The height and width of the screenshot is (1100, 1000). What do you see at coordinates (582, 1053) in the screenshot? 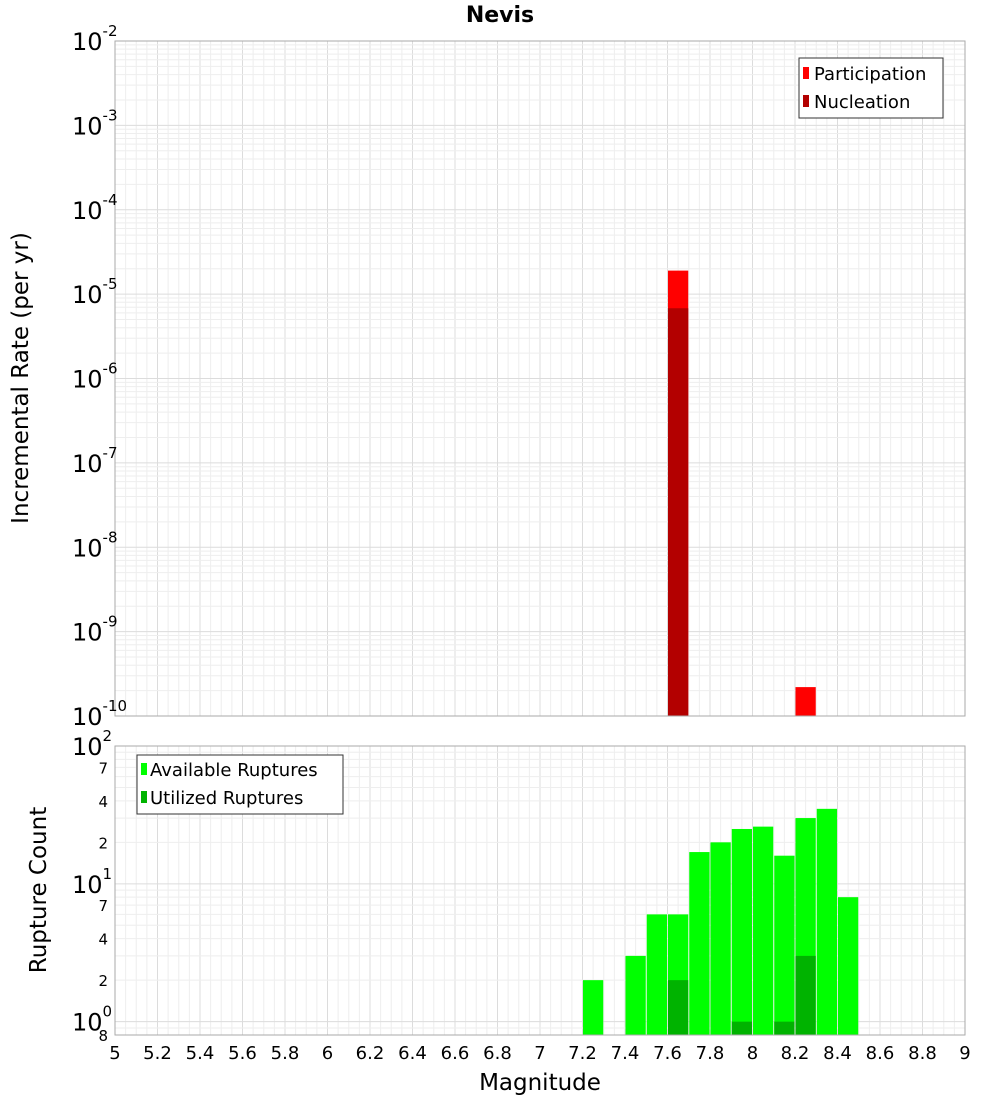
I see `x-tick-label: 7.2` at bounding box center [582, 1053].